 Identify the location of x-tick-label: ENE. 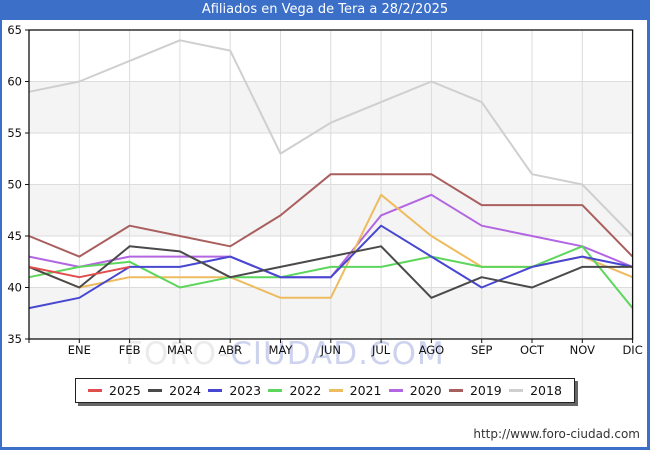
(79, 350).